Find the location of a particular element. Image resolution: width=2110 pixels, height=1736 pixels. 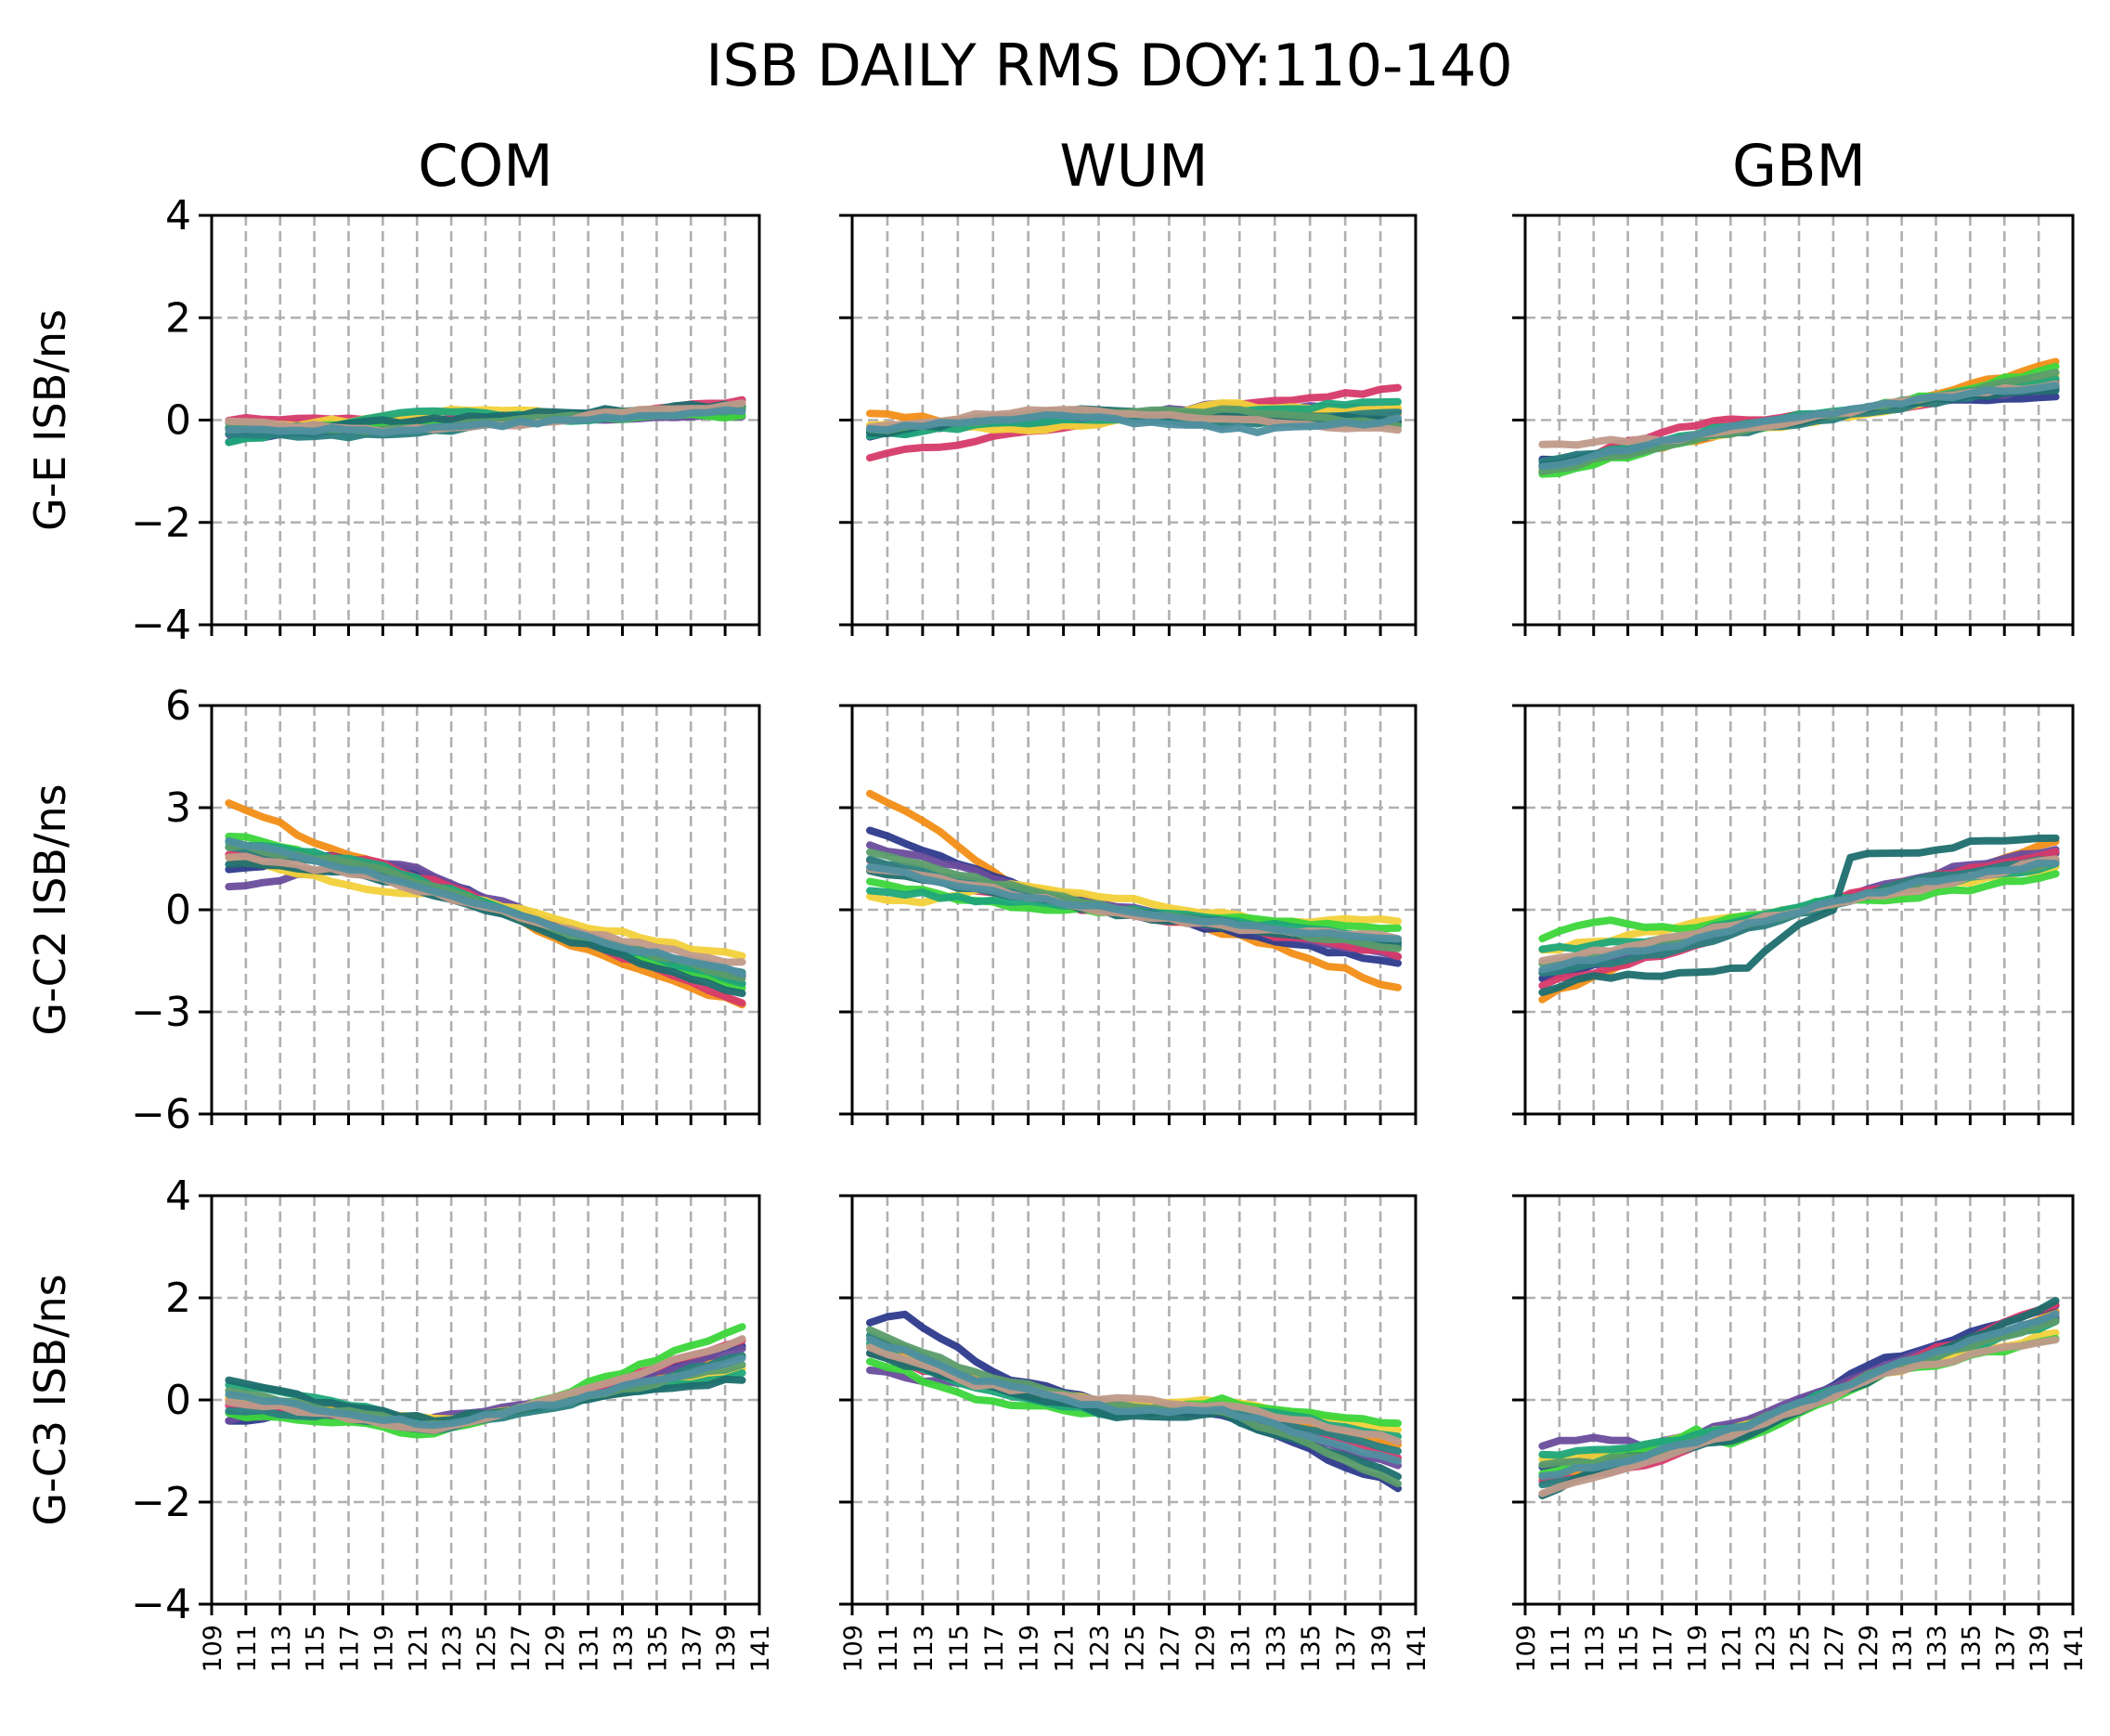

column-title-wum: WUM is located at coordinates (1133, 166).